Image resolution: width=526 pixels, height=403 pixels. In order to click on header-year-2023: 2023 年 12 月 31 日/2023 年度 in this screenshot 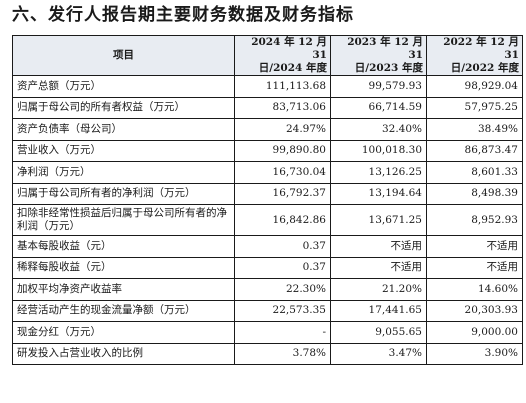, I will do `click(378, 55)`.